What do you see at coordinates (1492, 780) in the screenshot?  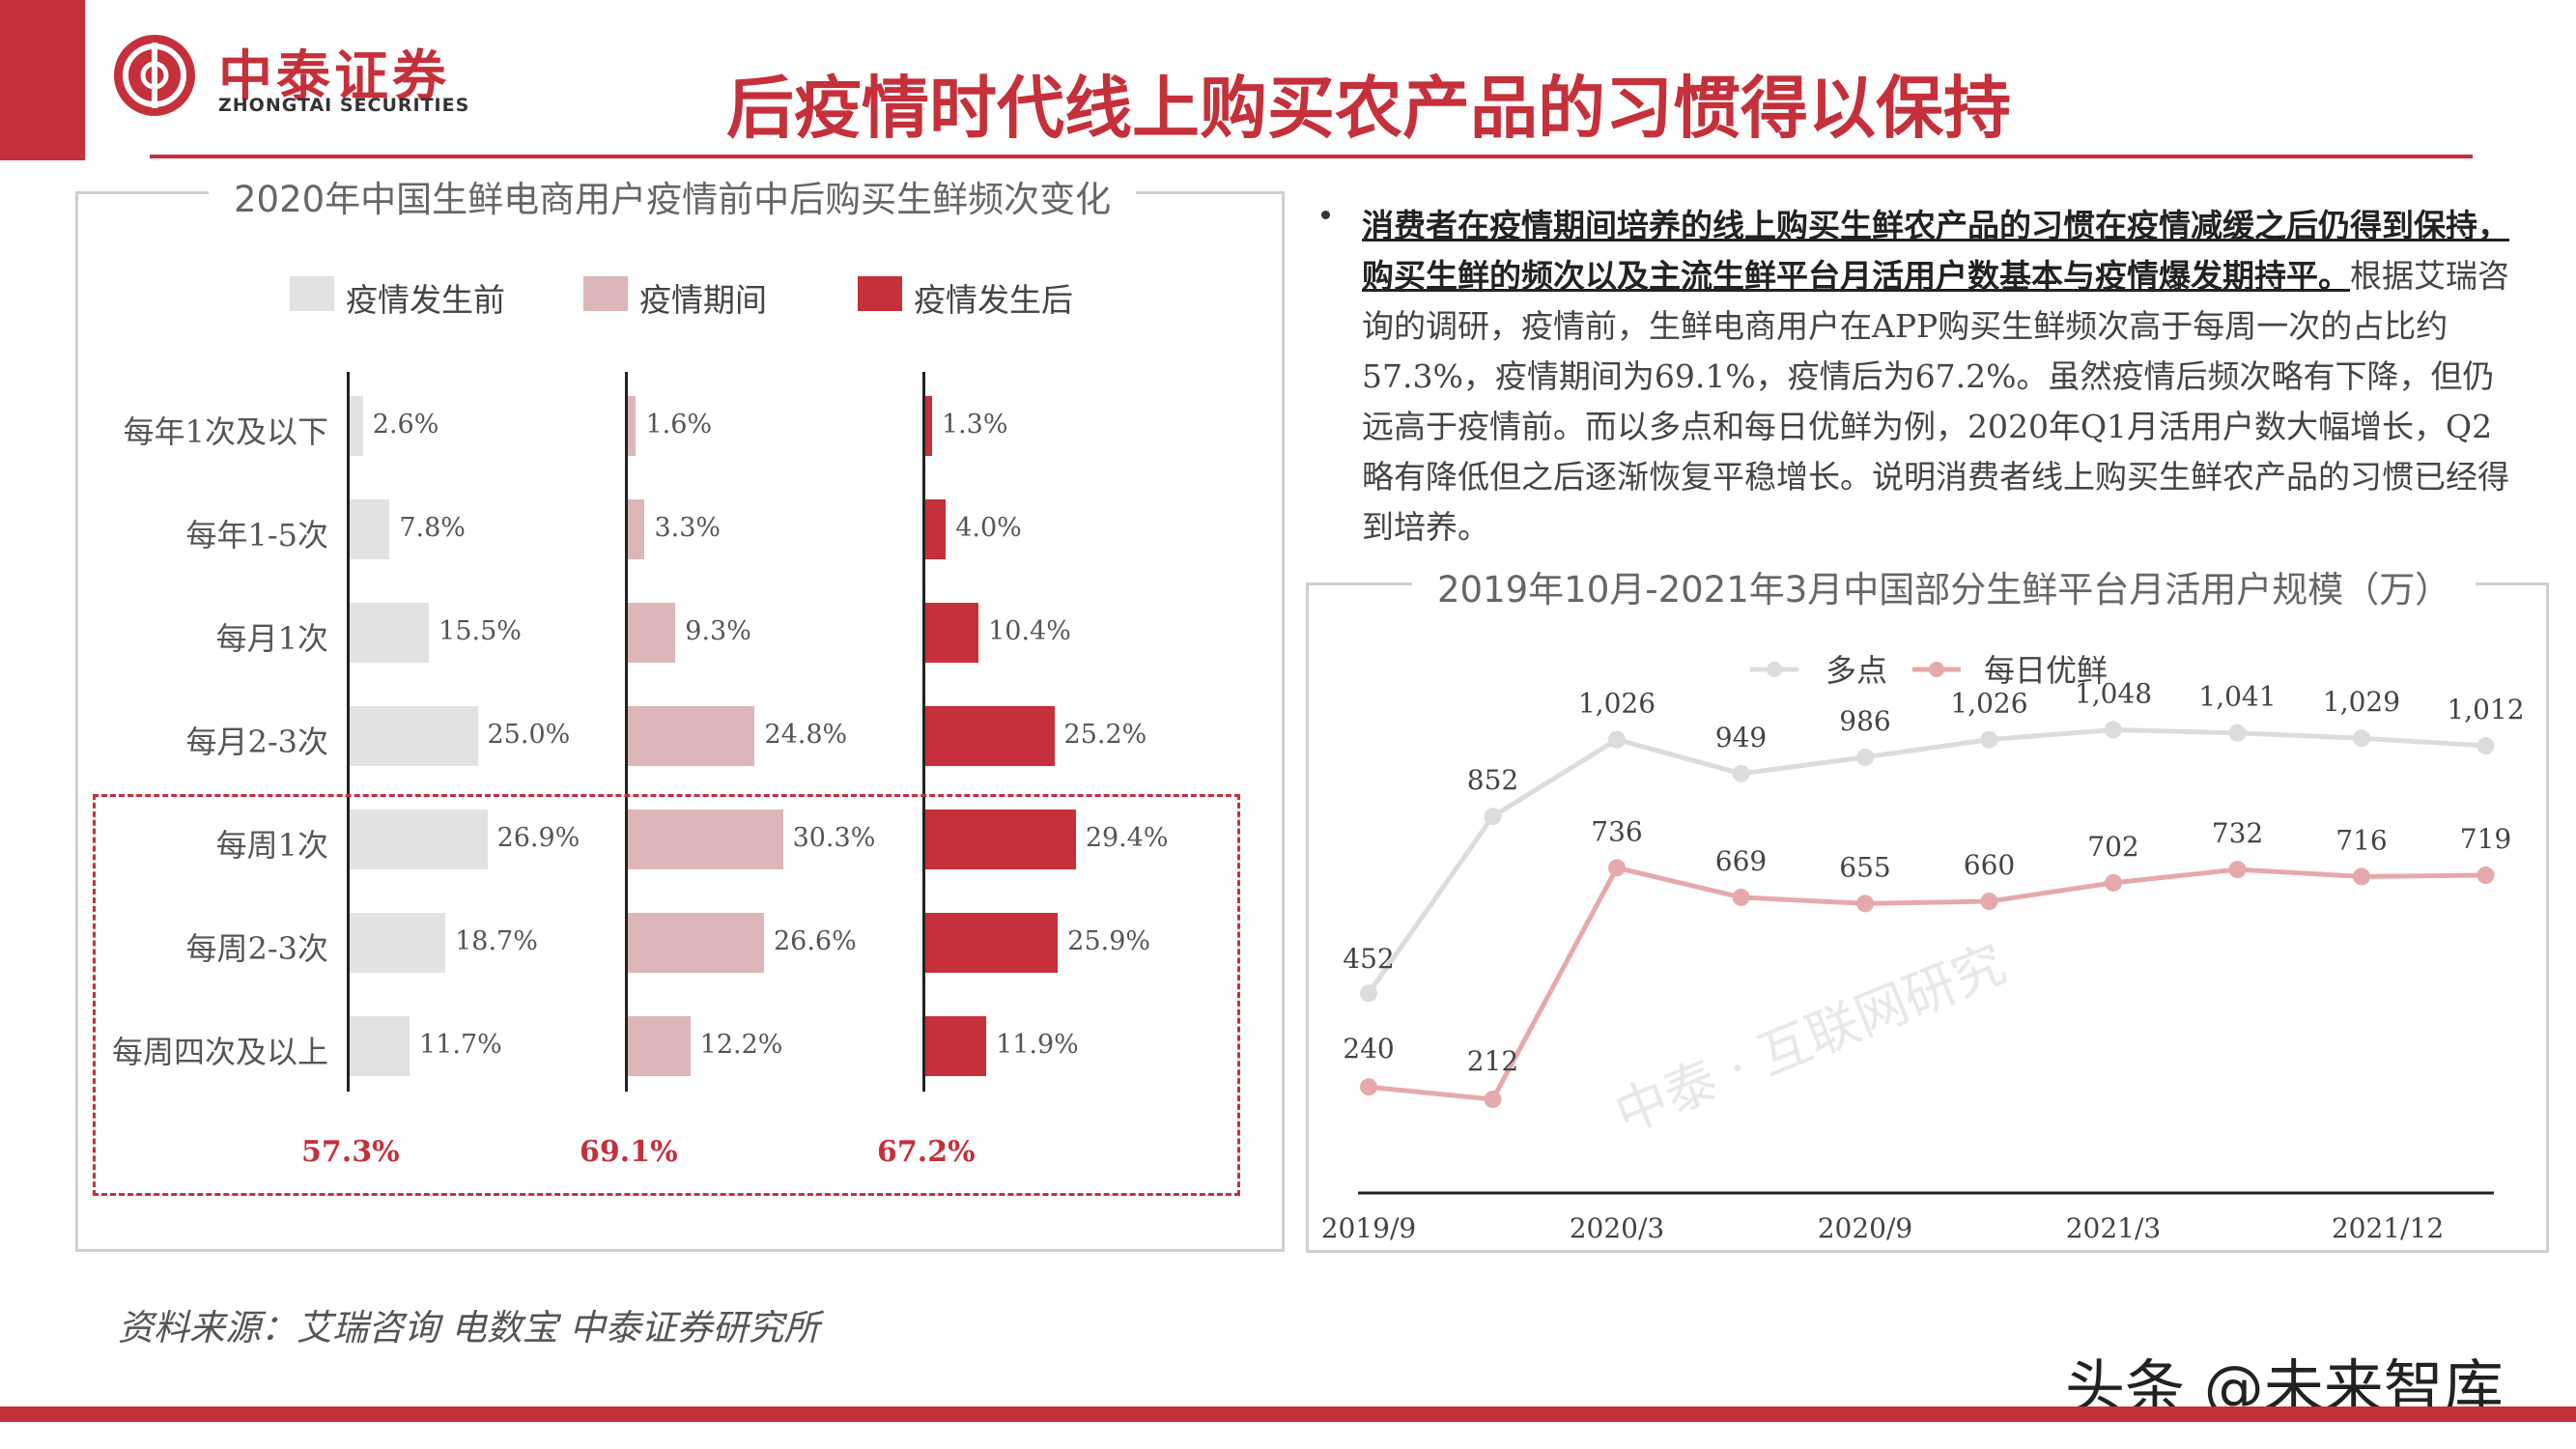 I see `point-value-label: 852` at bounding box center [1492, 780].